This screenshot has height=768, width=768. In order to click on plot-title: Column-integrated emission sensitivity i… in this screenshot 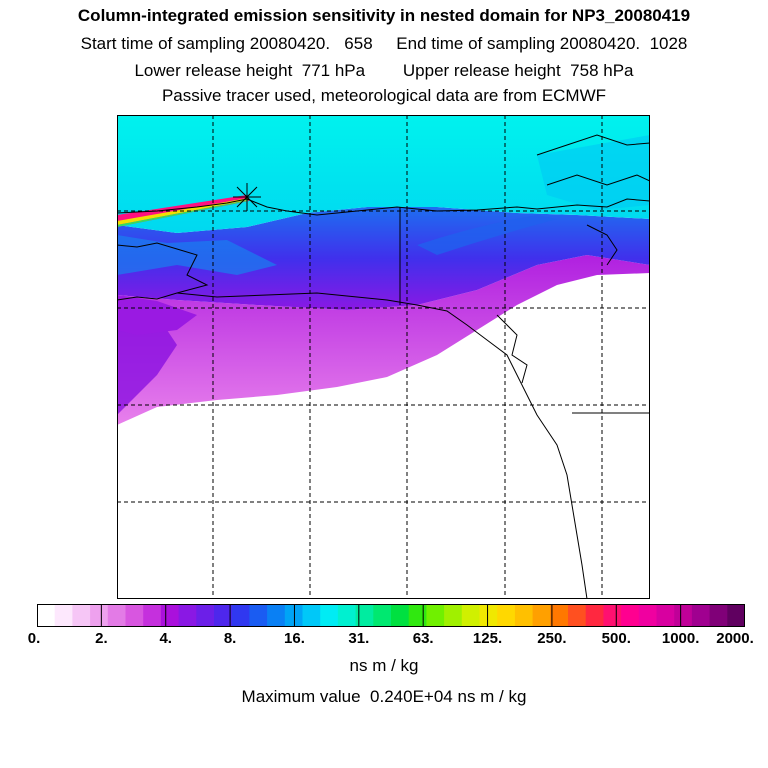, I will do `click(384, 15)`.